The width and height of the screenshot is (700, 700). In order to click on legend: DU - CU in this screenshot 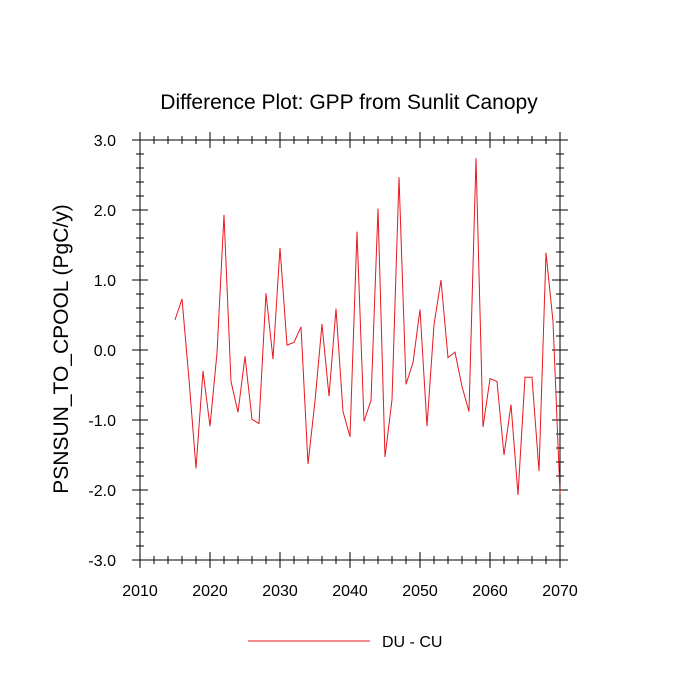, I will do `click(345, 642)`.